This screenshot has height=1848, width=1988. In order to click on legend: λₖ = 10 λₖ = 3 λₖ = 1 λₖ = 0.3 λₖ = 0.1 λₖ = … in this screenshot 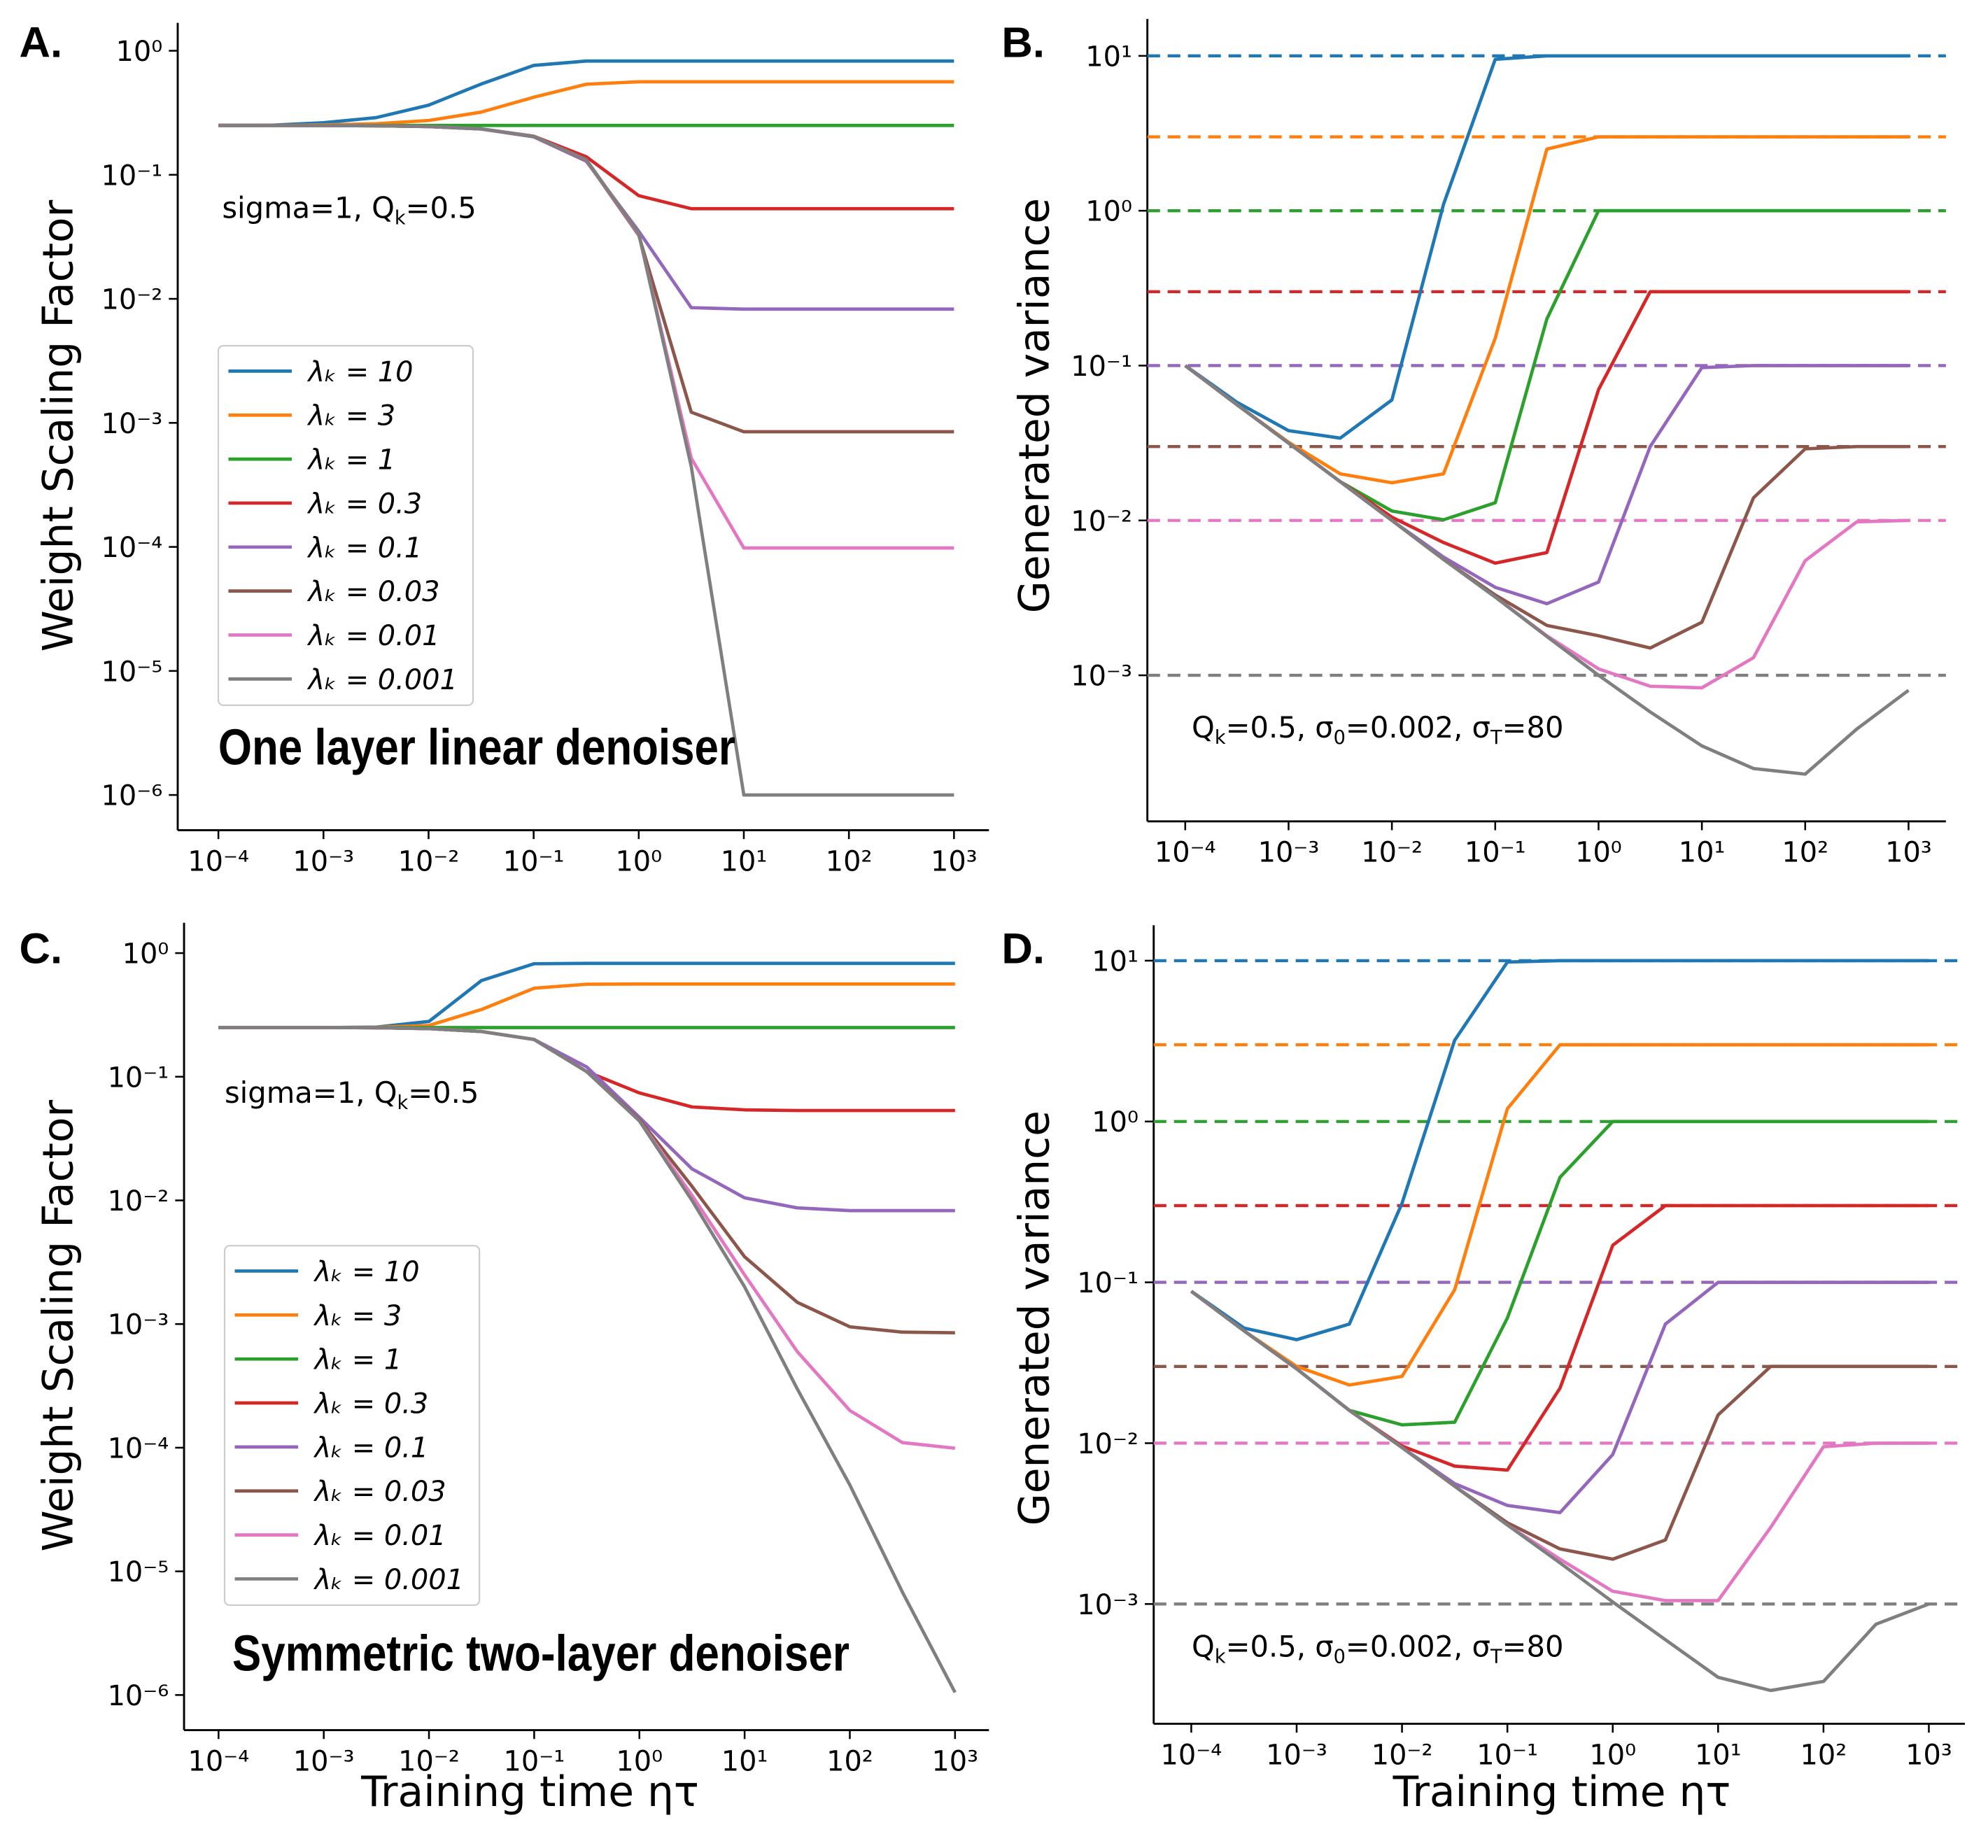, I will do `click(345, 525)`.